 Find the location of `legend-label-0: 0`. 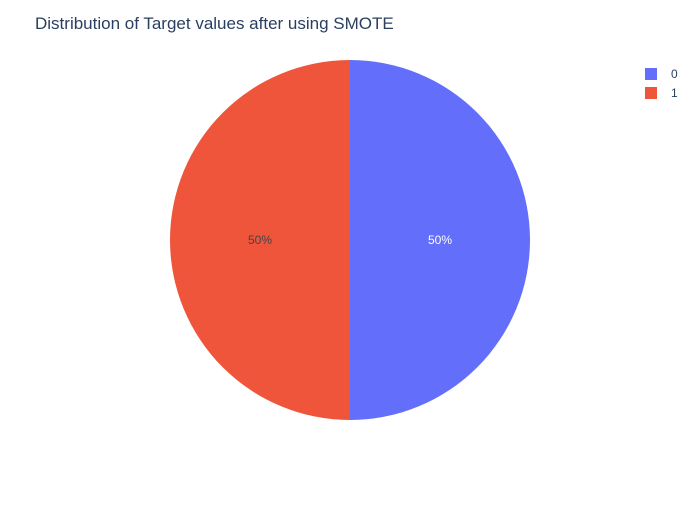

legend-label-0: 0 is located at coordinates (674, 74).